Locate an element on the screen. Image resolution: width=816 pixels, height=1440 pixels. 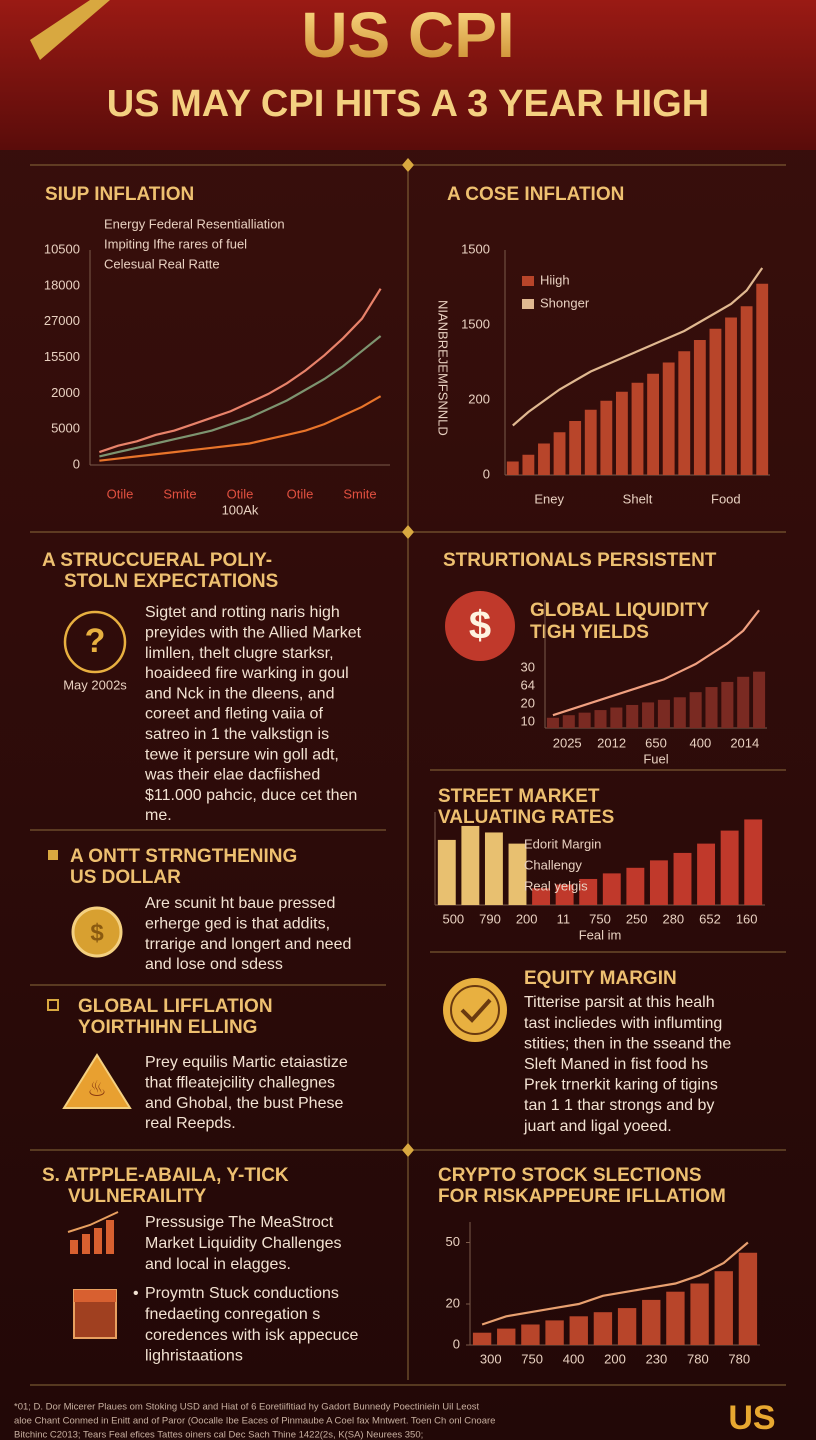
body-text: $11.000 pahcic, duce cet then is located at coordinates (251, 795).